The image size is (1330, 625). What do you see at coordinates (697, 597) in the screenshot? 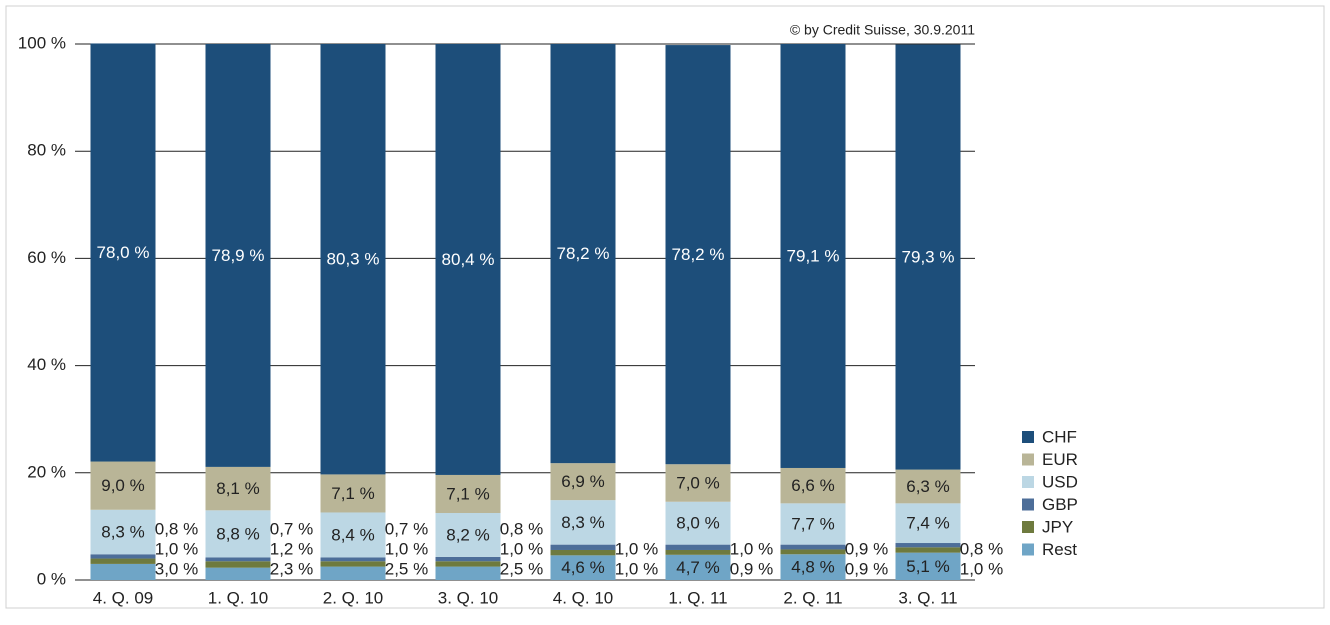
I see `x-tick-label: 1. Q. 11` at bounding box center [697, 597].